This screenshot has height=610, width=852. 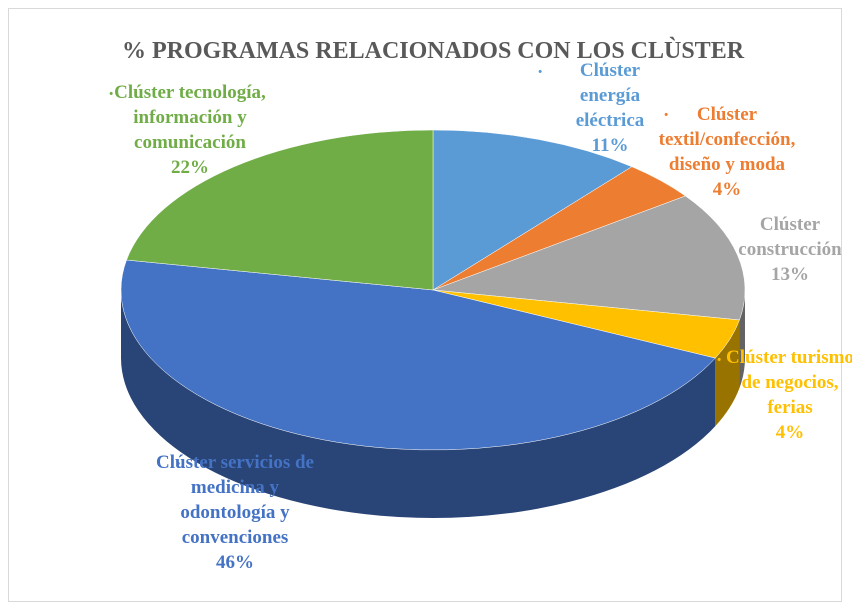 I want to click on data-label-value: 22%, so click(x=190, y=167).